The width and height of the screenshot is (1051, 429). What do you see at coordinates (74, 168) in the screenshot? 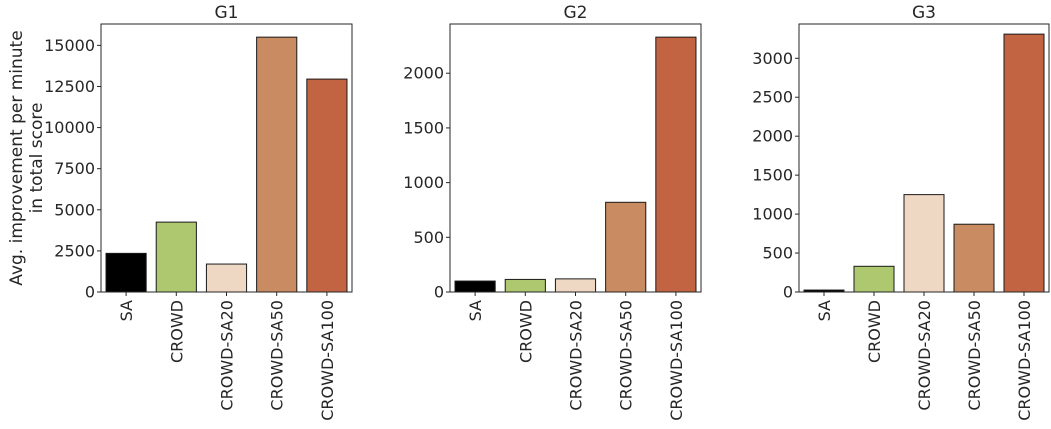
I see `y-tick-label: 7500` at bounding box center [74, 168].